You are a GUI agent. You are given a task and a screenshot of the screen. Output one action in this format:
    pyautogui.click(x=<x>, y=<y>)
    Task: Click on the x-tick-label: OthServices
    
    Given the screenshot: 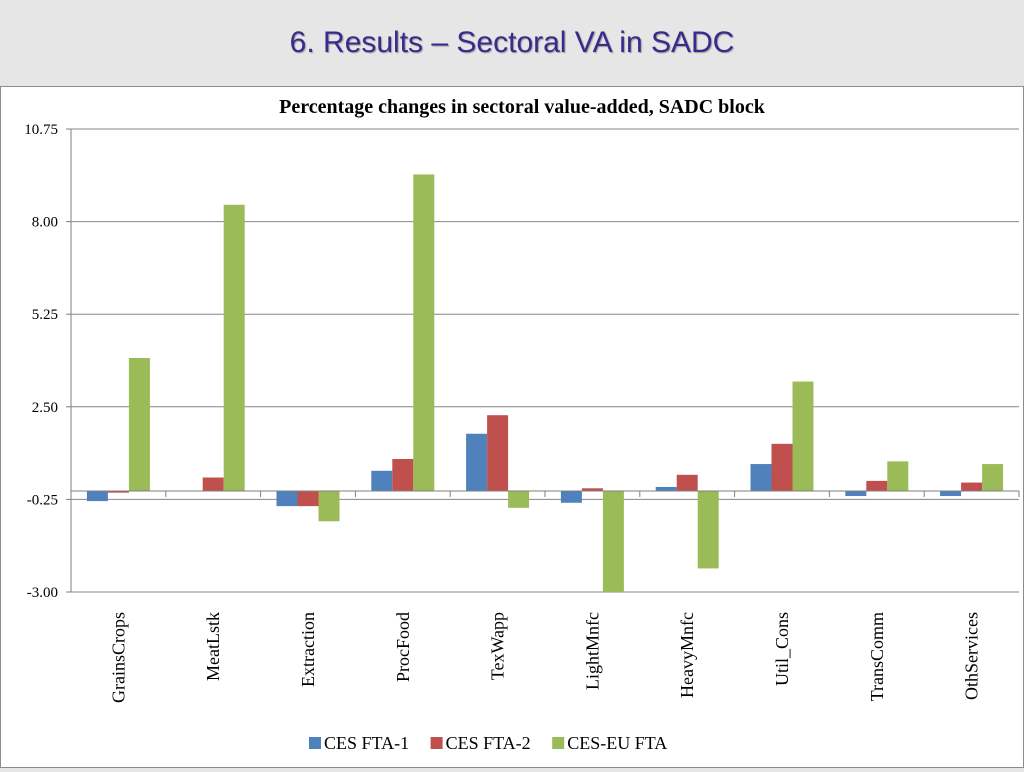 What is the action you would take?
    pyautogui.click(x=972, y=656)
    